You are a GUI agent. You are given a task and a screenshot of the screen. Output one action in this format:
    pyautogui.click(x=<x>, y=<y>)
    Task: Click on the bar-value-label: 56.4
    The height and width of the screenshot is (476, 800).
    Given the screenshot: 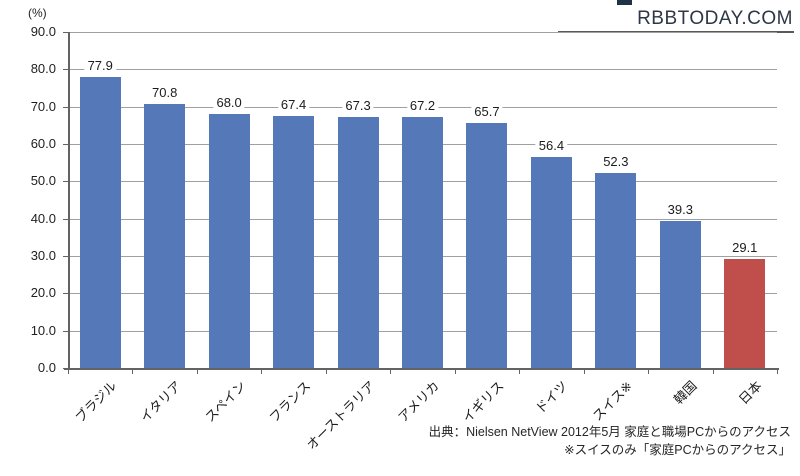 What is the action you would take?
    pyautogui.click(x=551, y=146)
    